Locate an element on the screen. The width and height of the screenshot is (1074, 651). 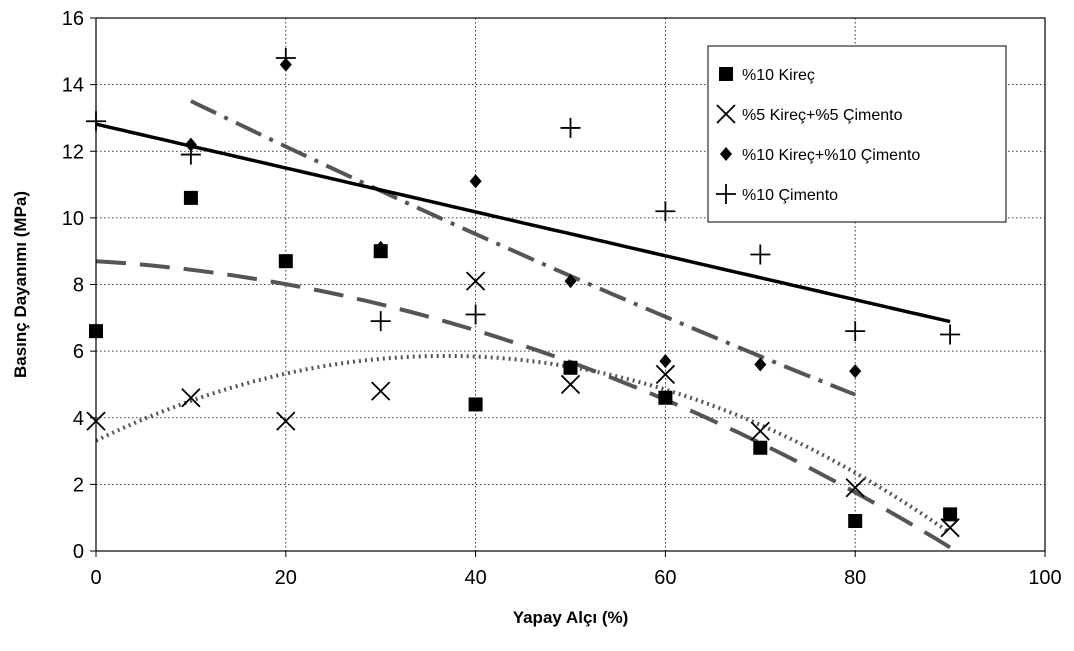
y-axis-ticks: 0 2 4 6 8 10 12 14 16 is located at coordinates (79, 285).